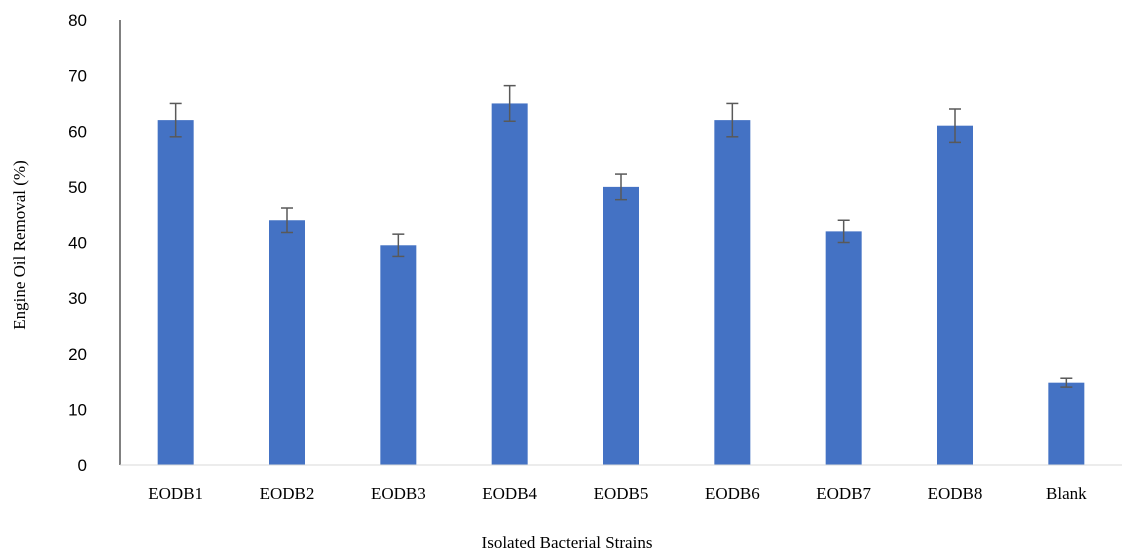 The width and height of the screenshot is (1124, 557). Describe the element at coordinates (732, 292) in the screenshot. I see `bar-eodb6` at that location.